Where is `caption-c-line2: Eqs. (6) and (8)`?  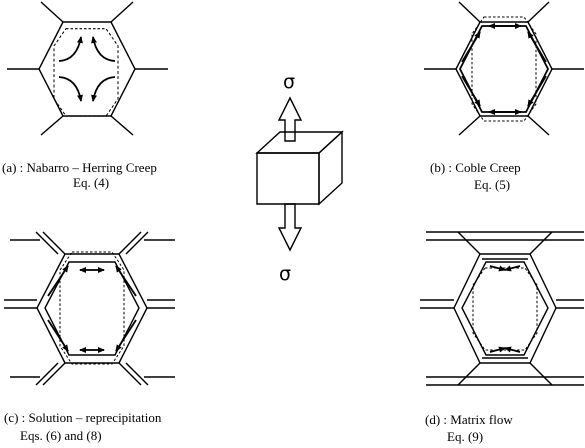 caption-c-line2: Eqs. (6) and (8) is located at coordinates (61, 435).